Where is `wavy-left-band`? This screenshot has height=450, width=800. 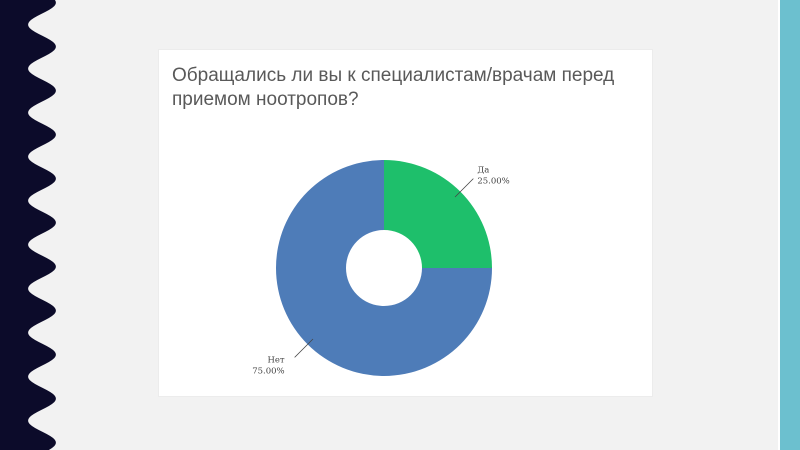
wavy-left-band is located at coordinates (28, 225).